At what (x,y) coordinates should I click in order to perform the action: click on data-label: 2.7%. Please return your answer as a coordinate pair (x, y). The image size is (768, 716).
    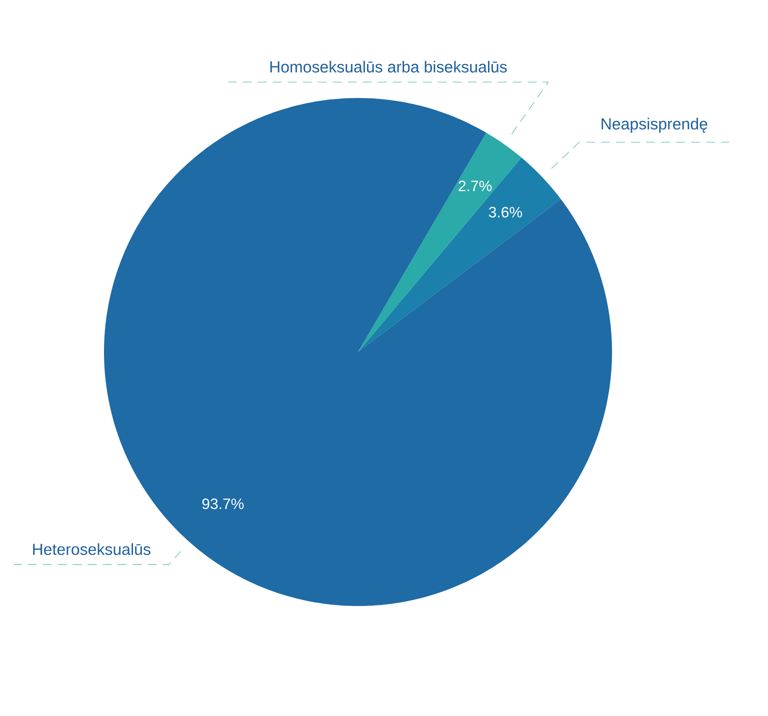
    Looking at the image, I should click on (475, 186).